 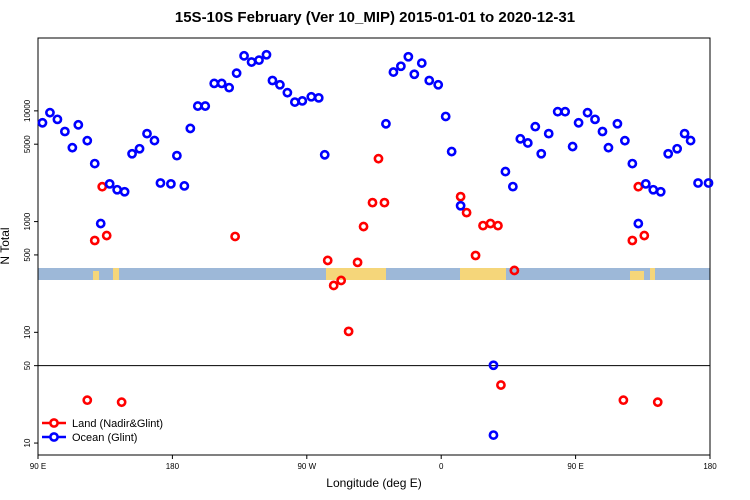 What do you see at coordinates (102, 431) in the screenshot?
I see `legend: Land (Nadir&Glint) Ocean (Glint)` at bounding box center [102, 431].